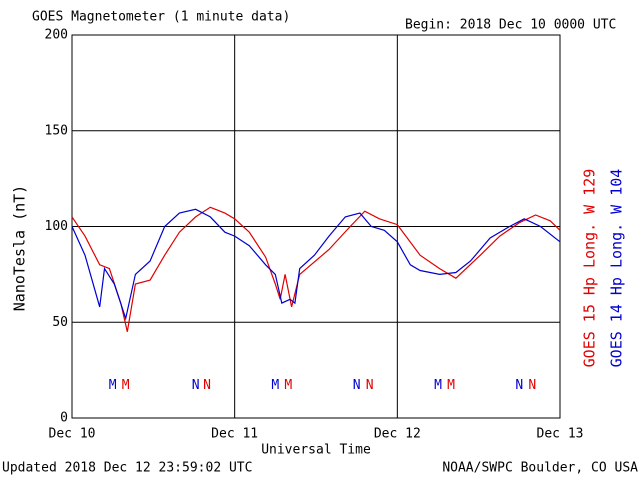 The image size is (640, 480). What do you see at coordinates (510, 25) in the screenshot?
I see `begin-time: Begin: 2018 Dec 10 0000 UTC` at bounding box center [510, 25].